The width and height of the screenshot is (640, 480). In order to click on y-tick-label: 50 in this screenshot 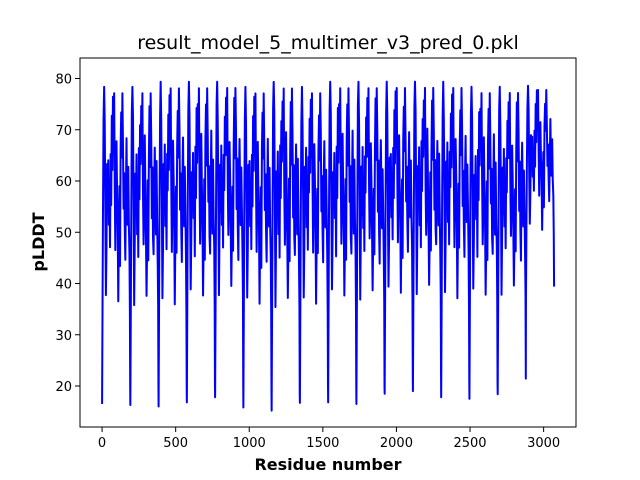, I will do `click(63, 233)`.